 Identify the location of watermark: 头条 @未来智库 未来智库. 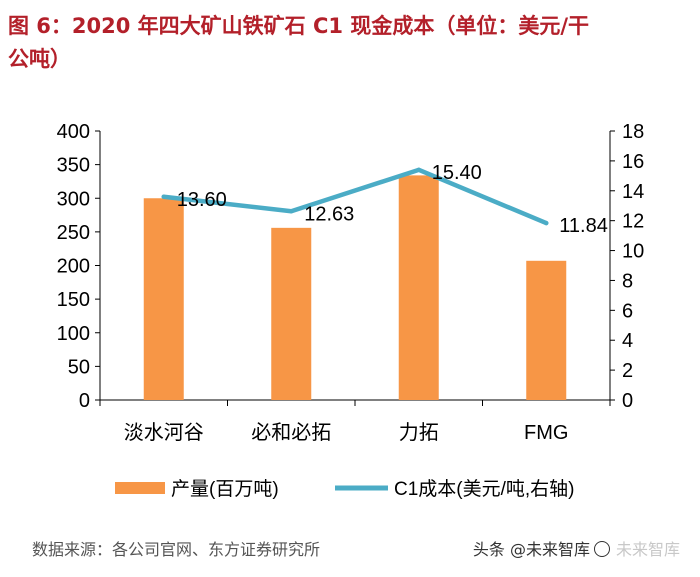
(576, 548).